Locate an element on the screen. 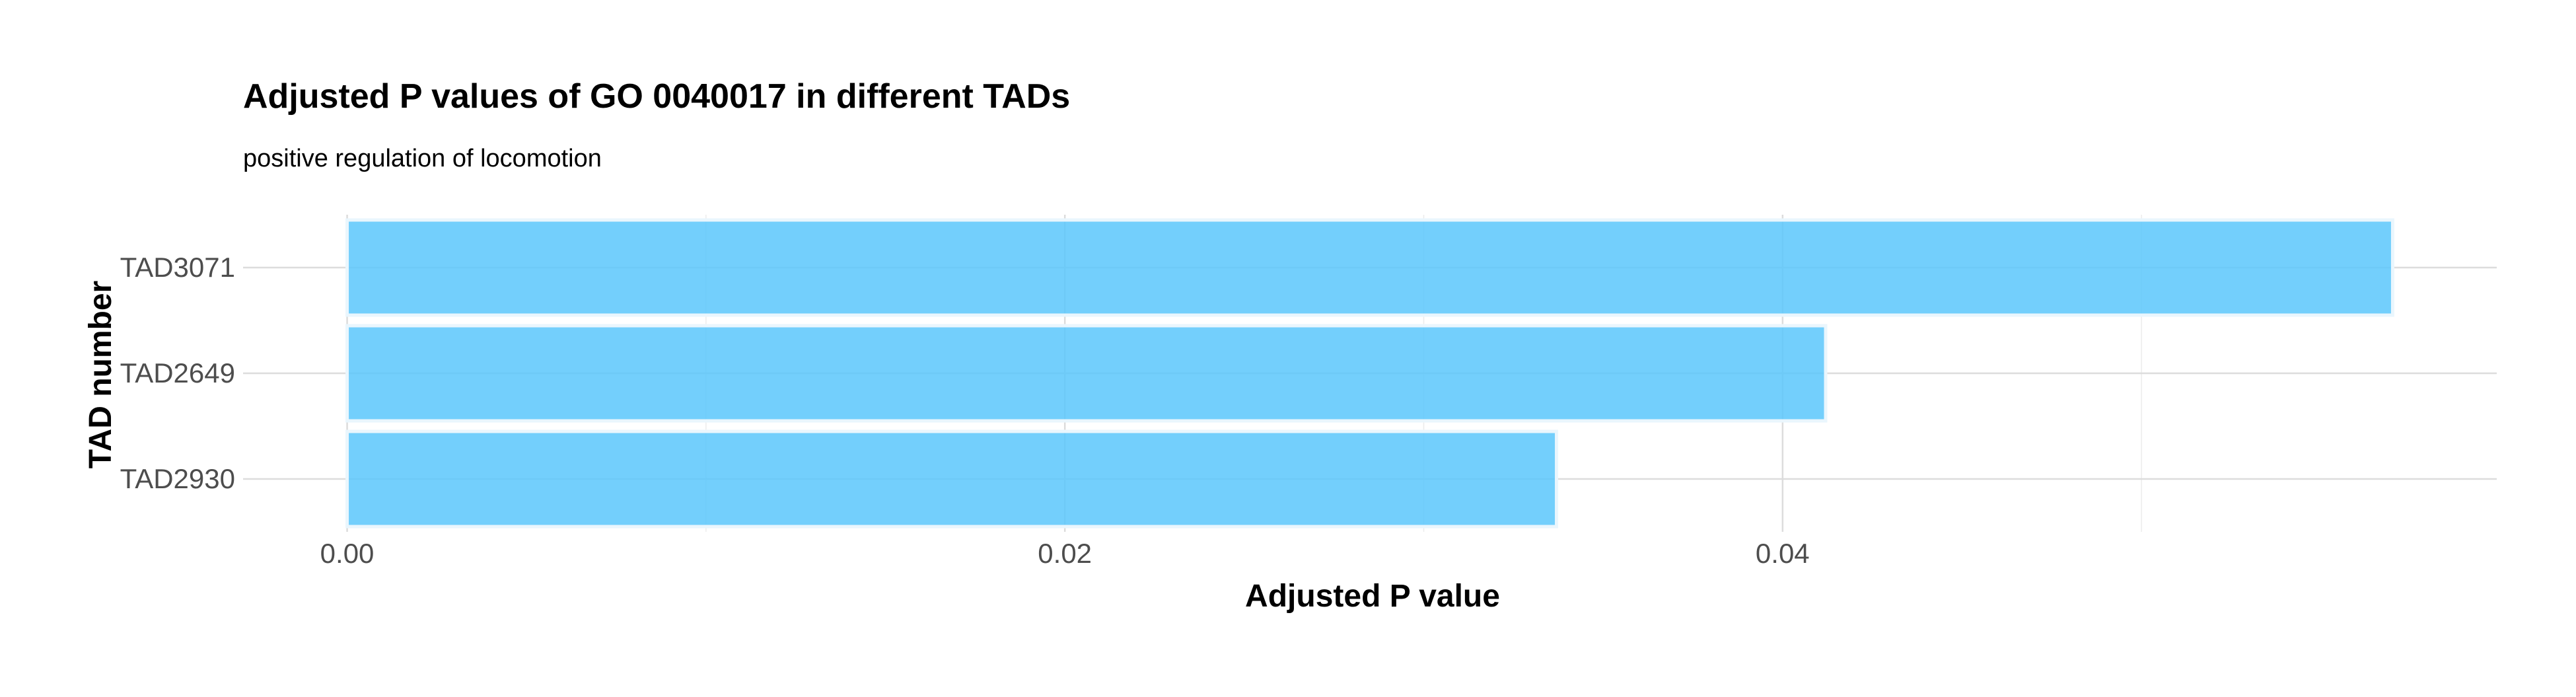 The image size is (2576, 697). y-tick-label: TAD2649 is located at coordinates (177, 373).